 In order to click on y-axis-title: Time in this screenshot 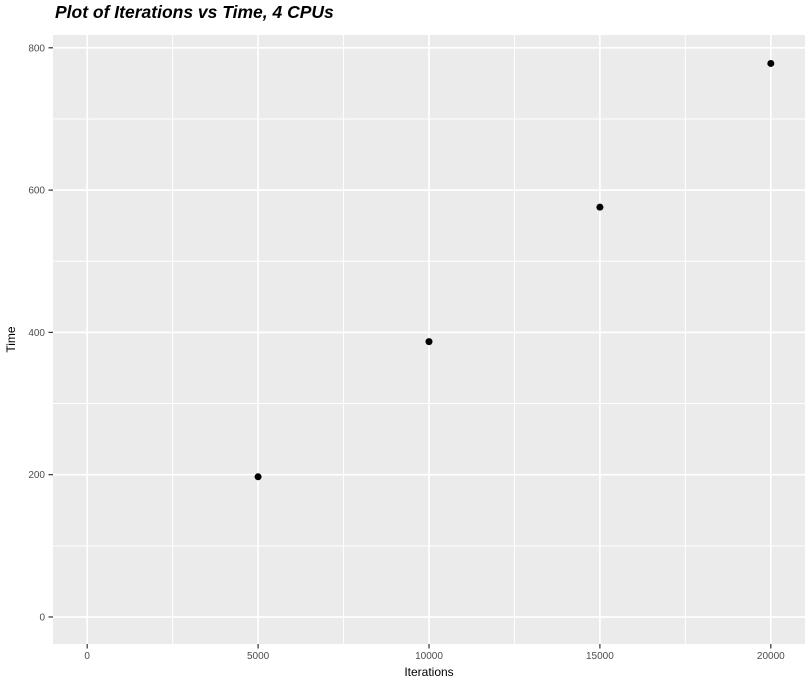, I will do `click(11, 339)`.